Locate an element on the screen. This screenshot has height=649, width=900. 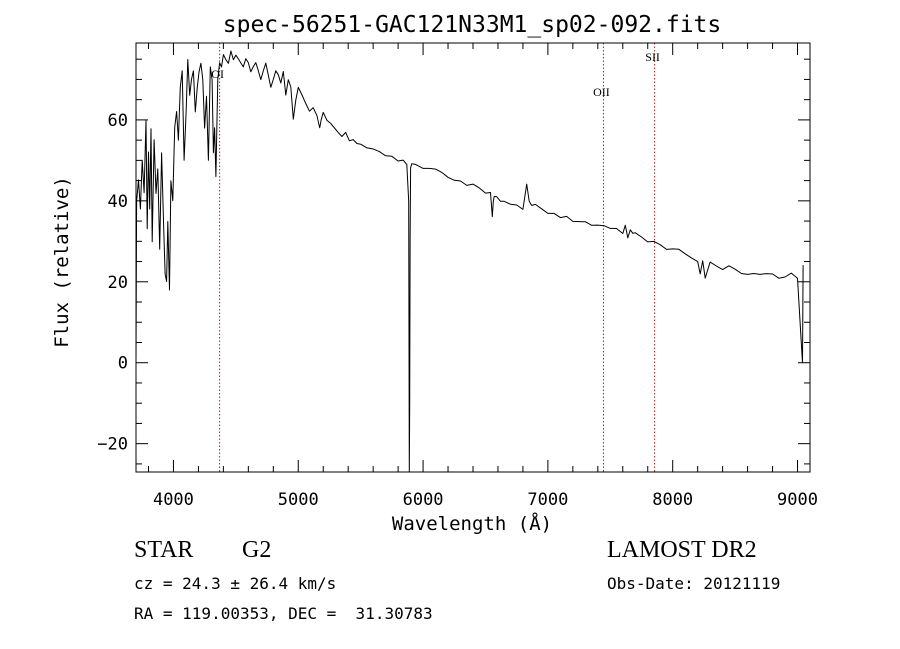
x-tick-label: 4000 is located at coordinates (173, 500).